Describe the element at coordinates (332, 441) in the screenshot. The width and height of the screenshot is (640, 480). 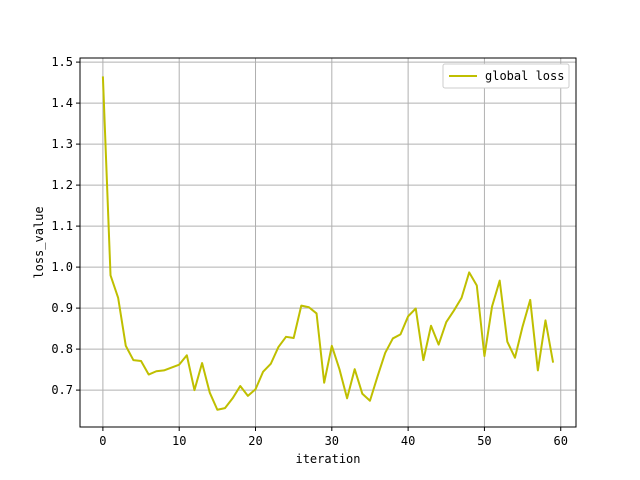
I see `x-tick-label: 30` at that location.